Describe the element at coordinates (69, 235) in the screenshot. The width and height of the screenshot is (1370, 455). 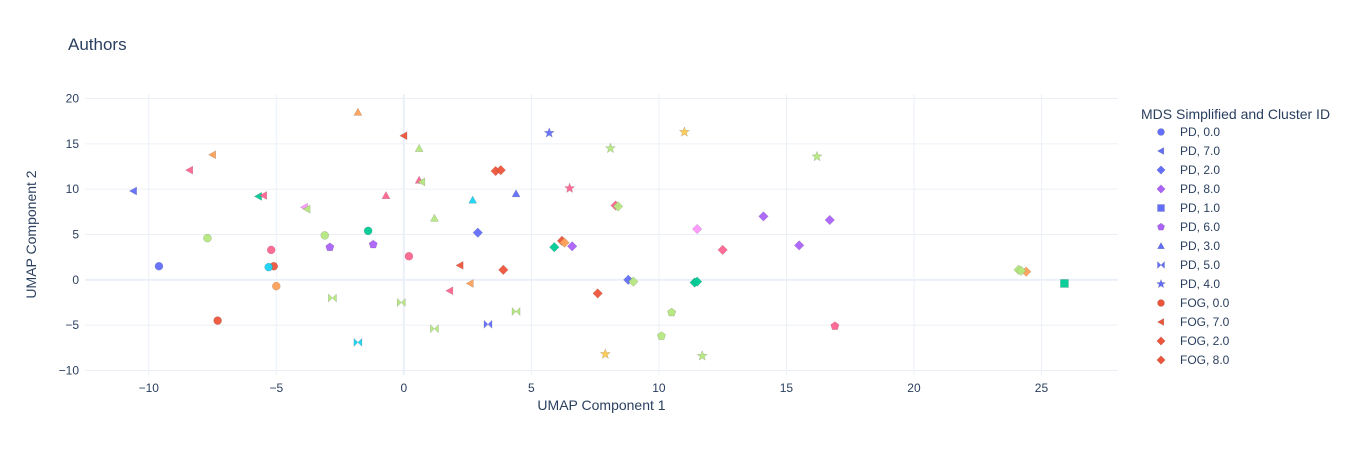
I see `y-axis-ticks: −10 −5 0 5 10 15 20` at that location.